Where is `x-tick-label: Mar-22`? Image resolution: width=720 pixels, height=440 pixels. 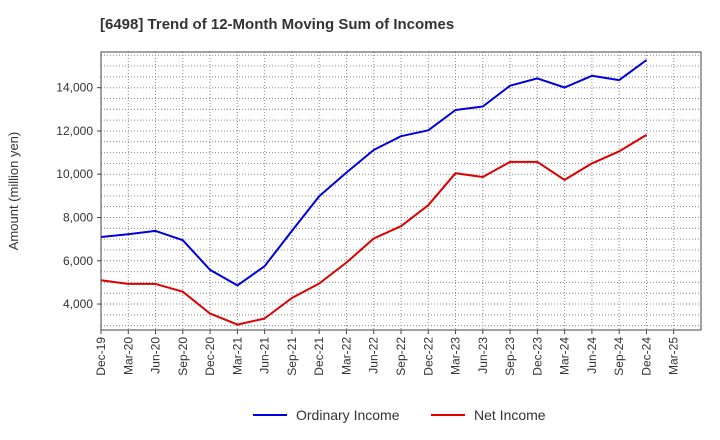 x-tick-label: Mar-22 is located at coordinates (346, 356).